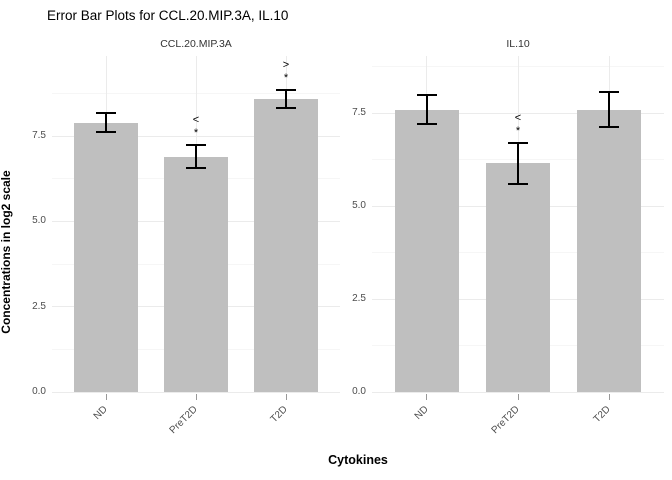  I want to click on annotation-line: >, so click(286, 64).